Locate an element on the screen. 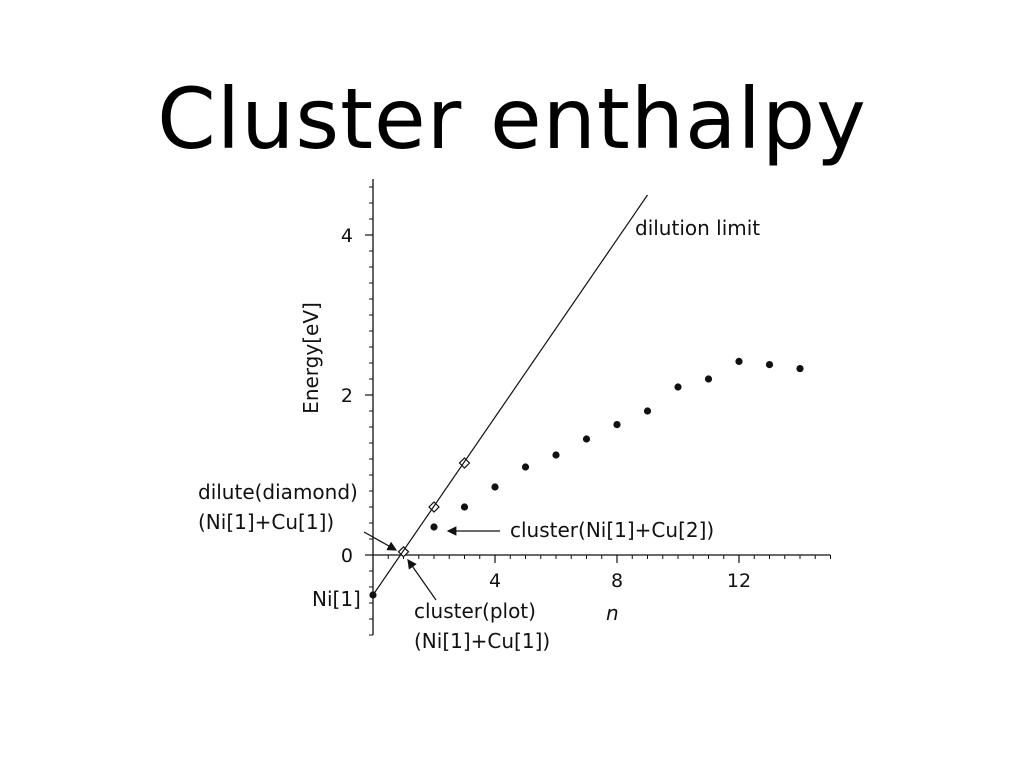 This screenshot has height=768, width=1024. slide-title: Cluster enthalpy is located at coordinates (512, 119).